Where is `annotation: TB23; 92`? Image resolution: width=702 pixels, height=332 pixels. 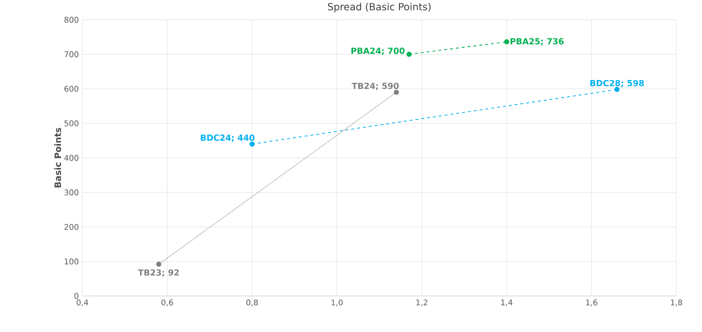
annotation: TB23; 92 is located at coordinates (158, 273).